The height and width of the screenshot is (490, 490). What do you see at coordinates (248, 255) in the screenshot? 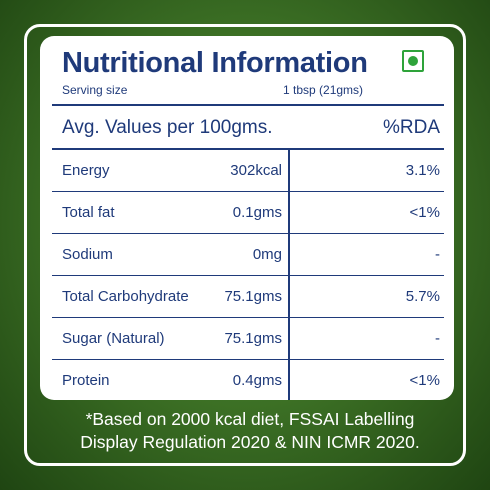
I see `table-row-sodium: Sodium 0mg -` at bounding box center [248, 255].